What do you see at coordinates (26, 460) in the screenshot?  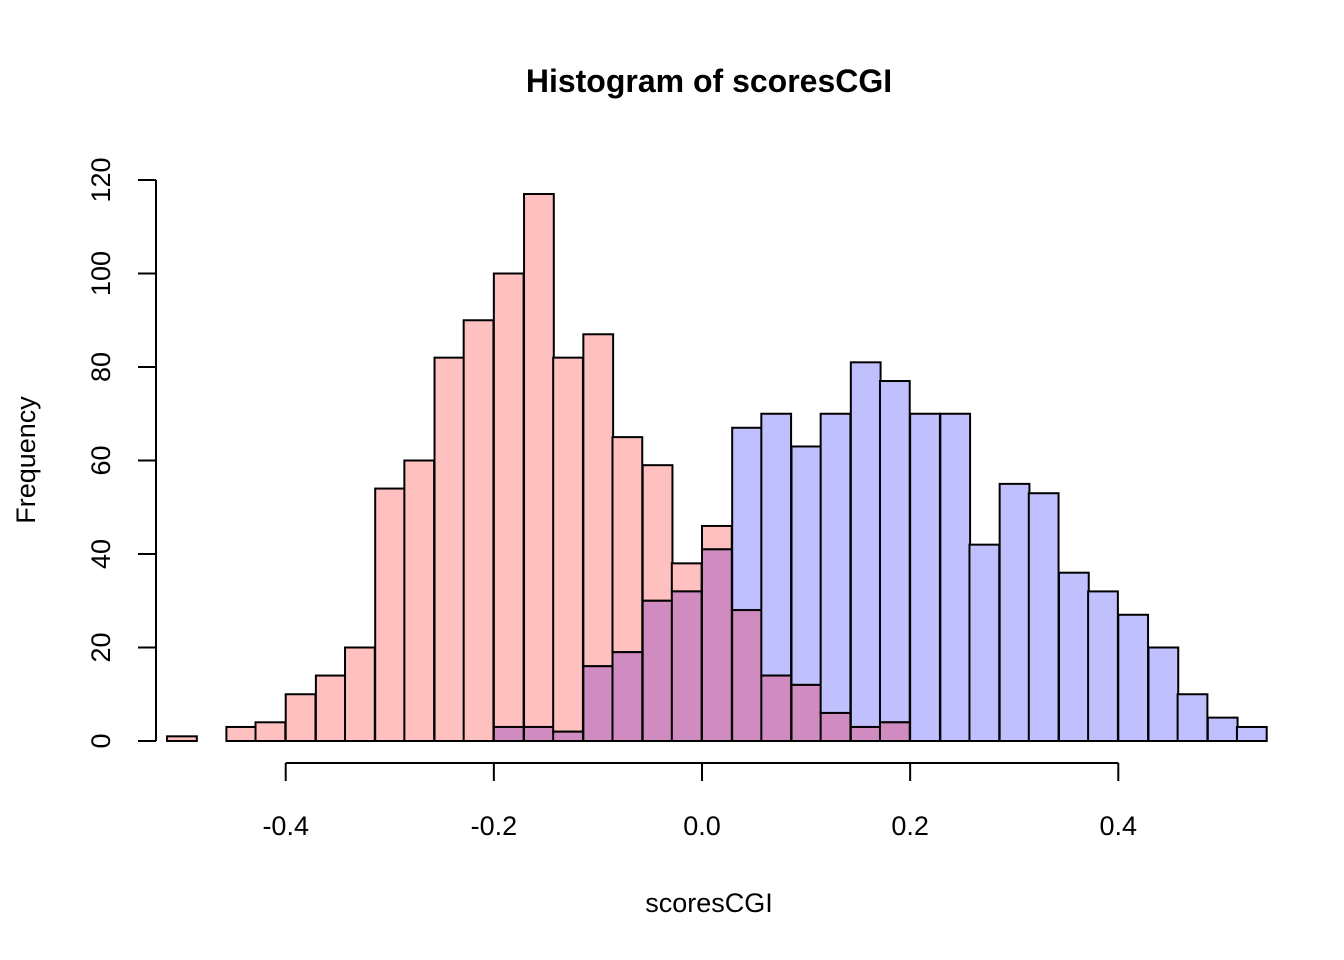 I see `y-axis-label: Frequency` at bounding box center [26, 460].